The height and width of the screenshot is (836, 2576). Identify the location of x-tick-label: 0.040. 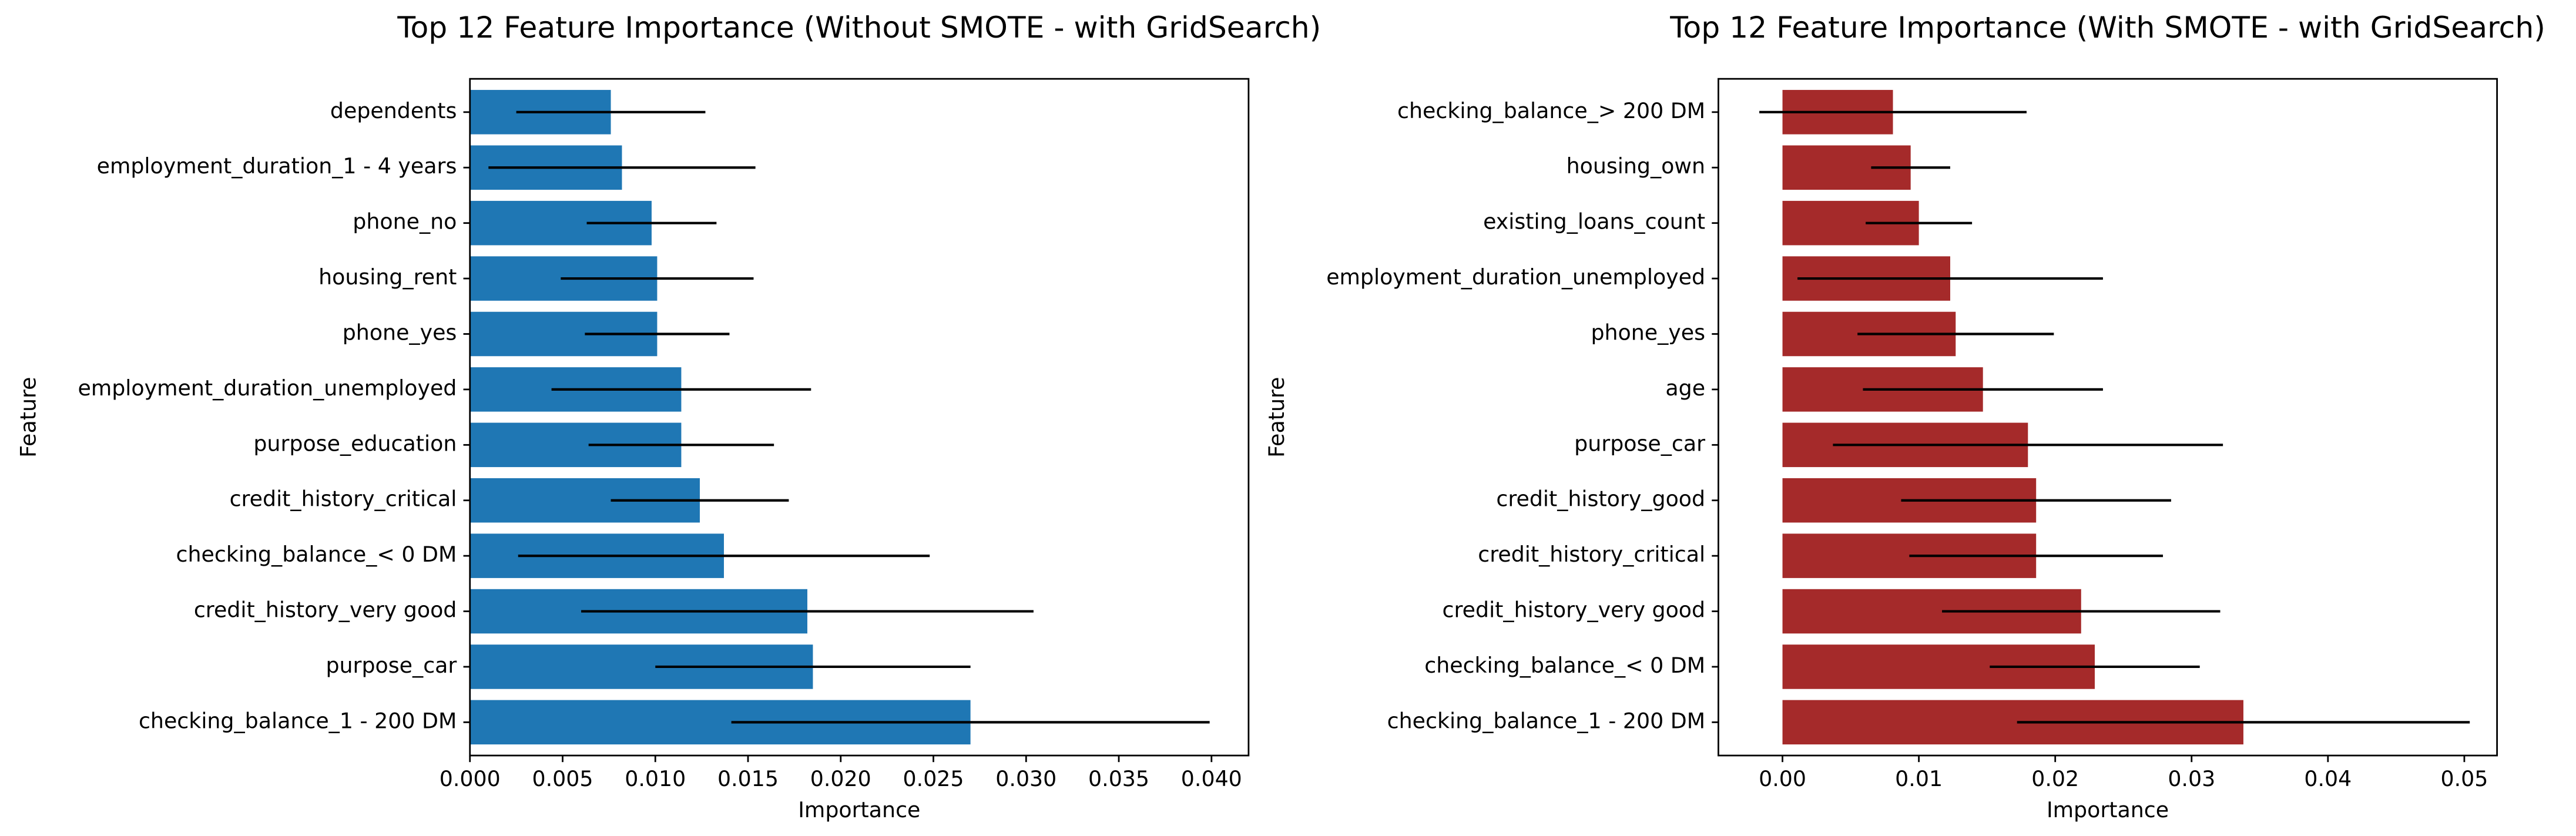
(1211, 778).